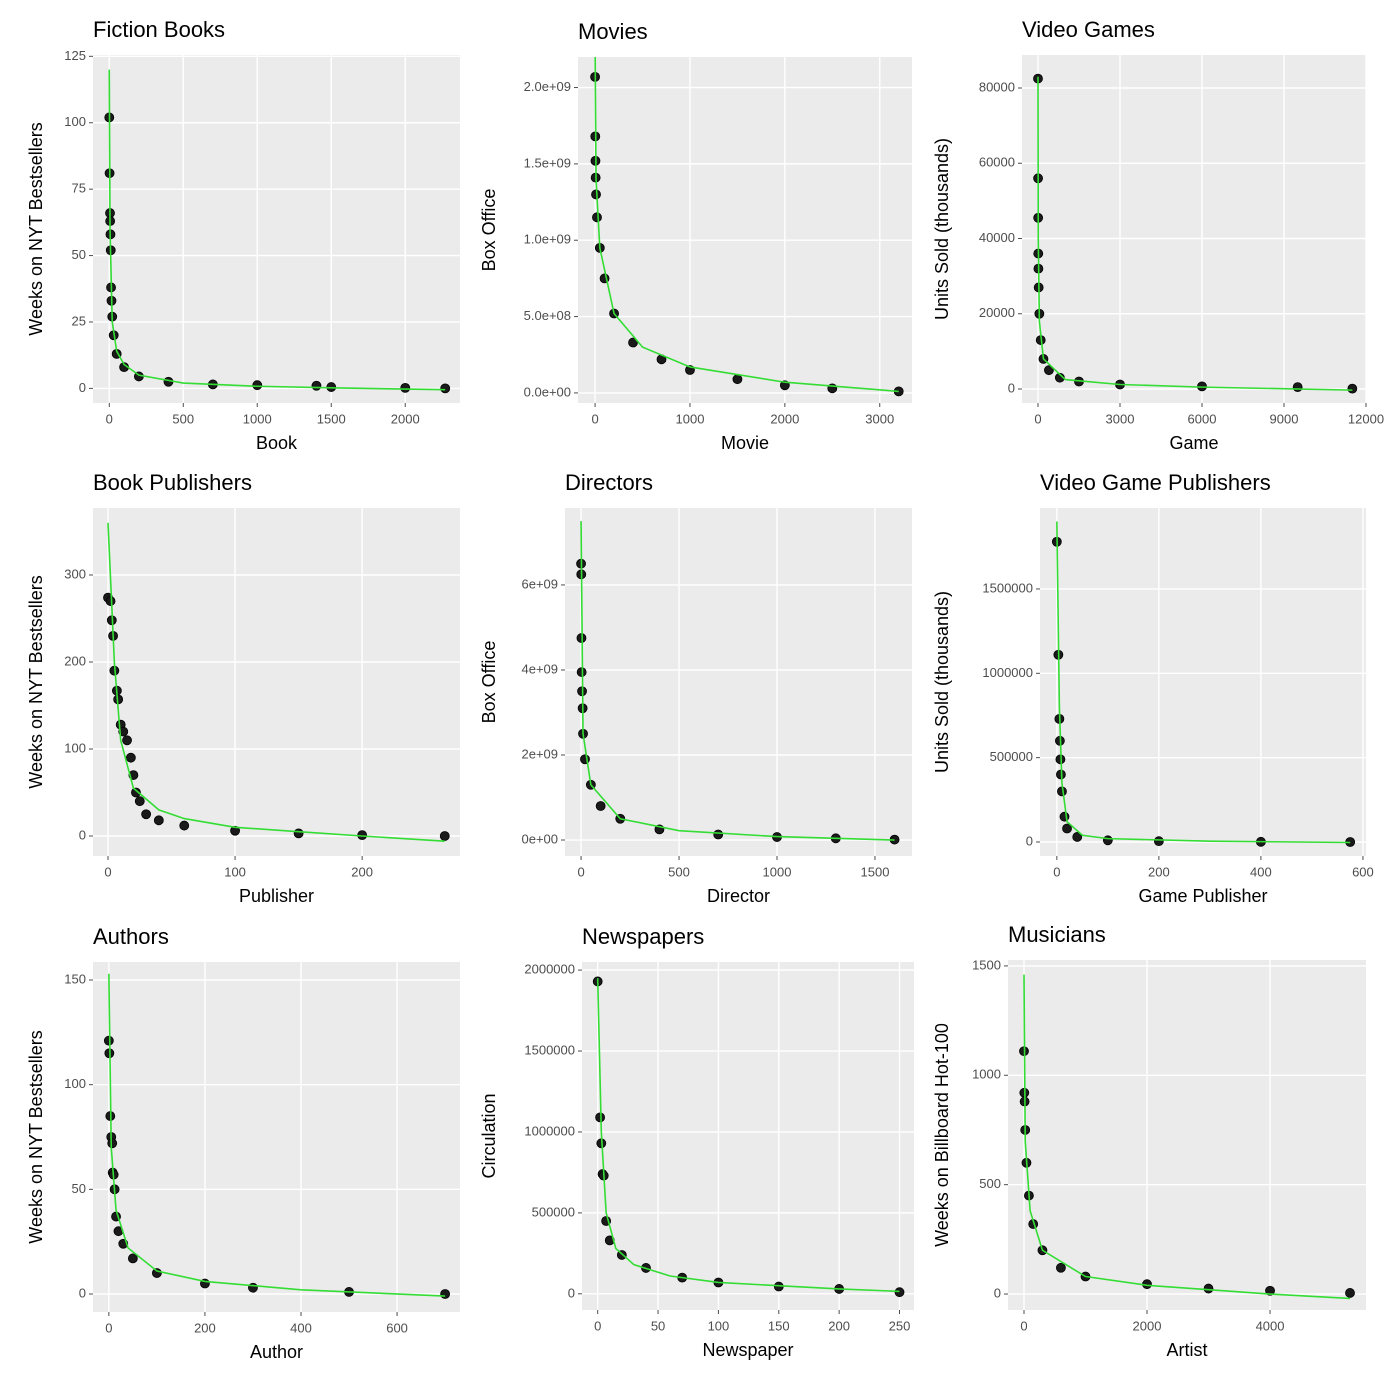 This screenshot has width=1394, height=1376. What do you see at coordinates (36, 1136) in the screenshot?
I see `y-axis-label: Weeks on NYT Bestsellers` at bounding box center [36, 1136].